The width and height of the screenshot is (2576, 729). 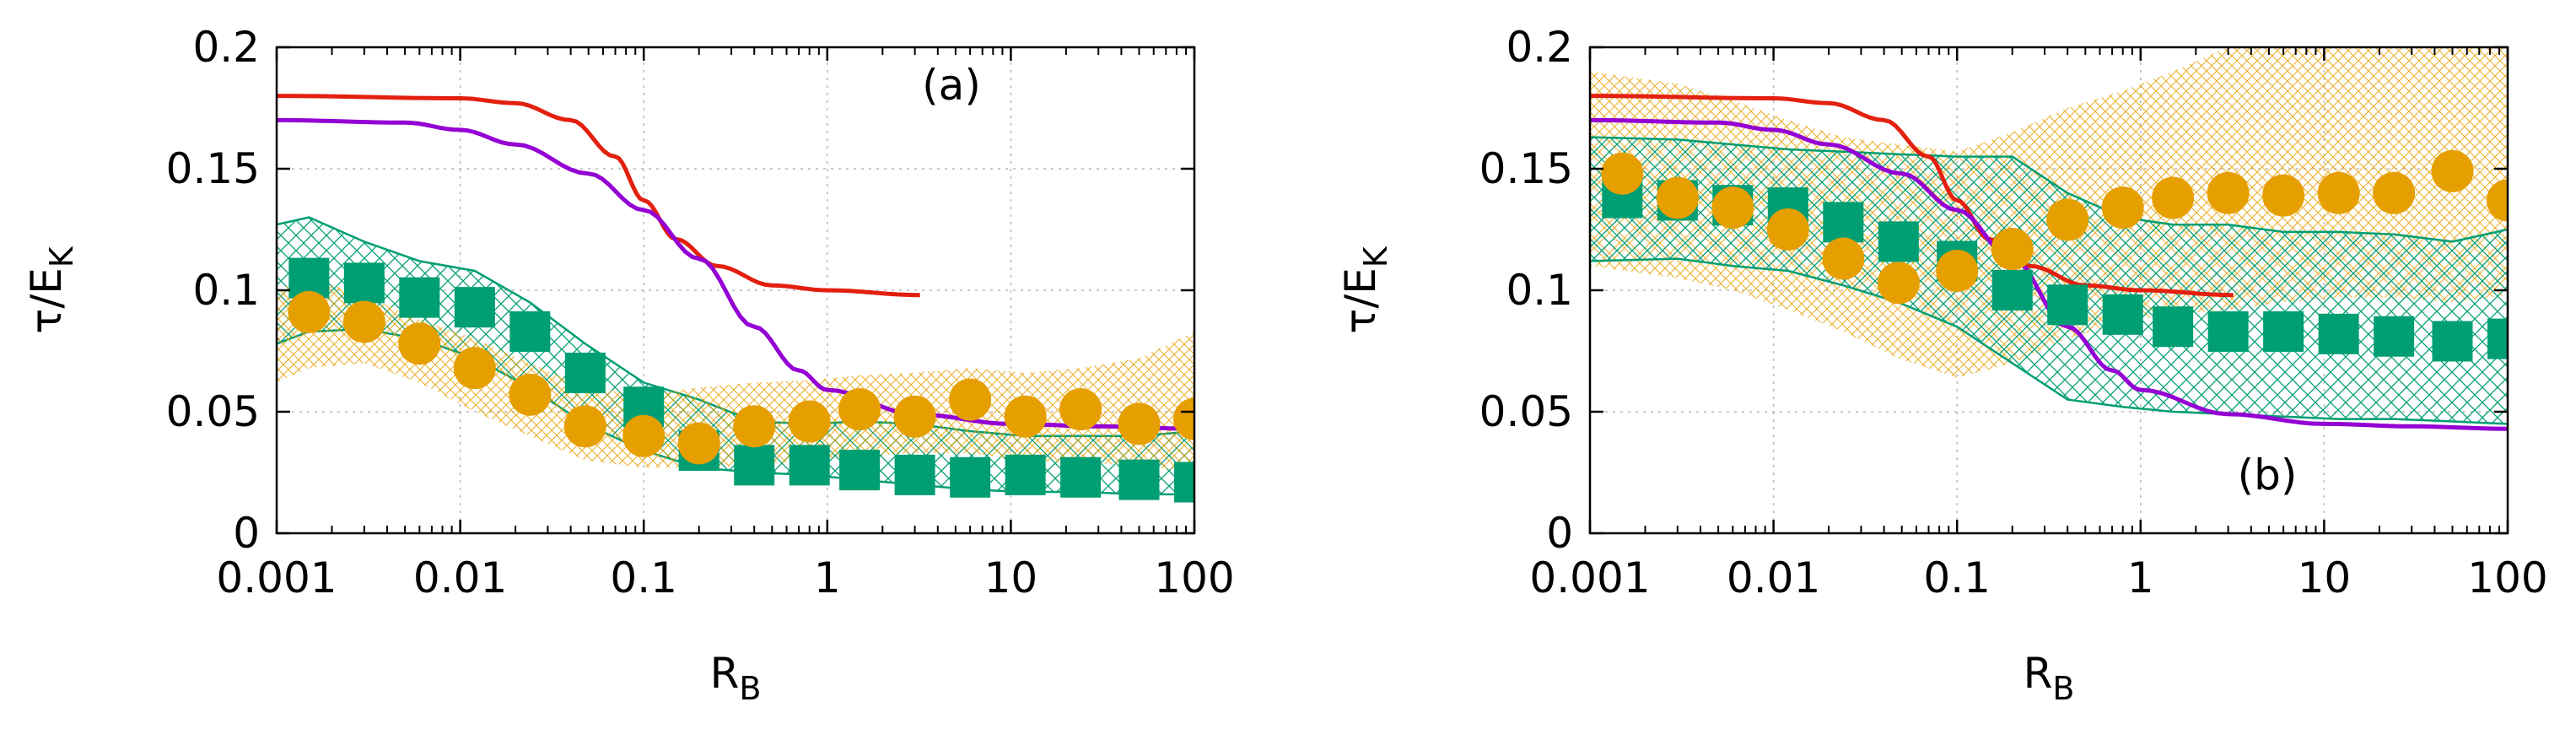 I want to click on x-axis-label-b: RB, so click(x=2049, y=678).